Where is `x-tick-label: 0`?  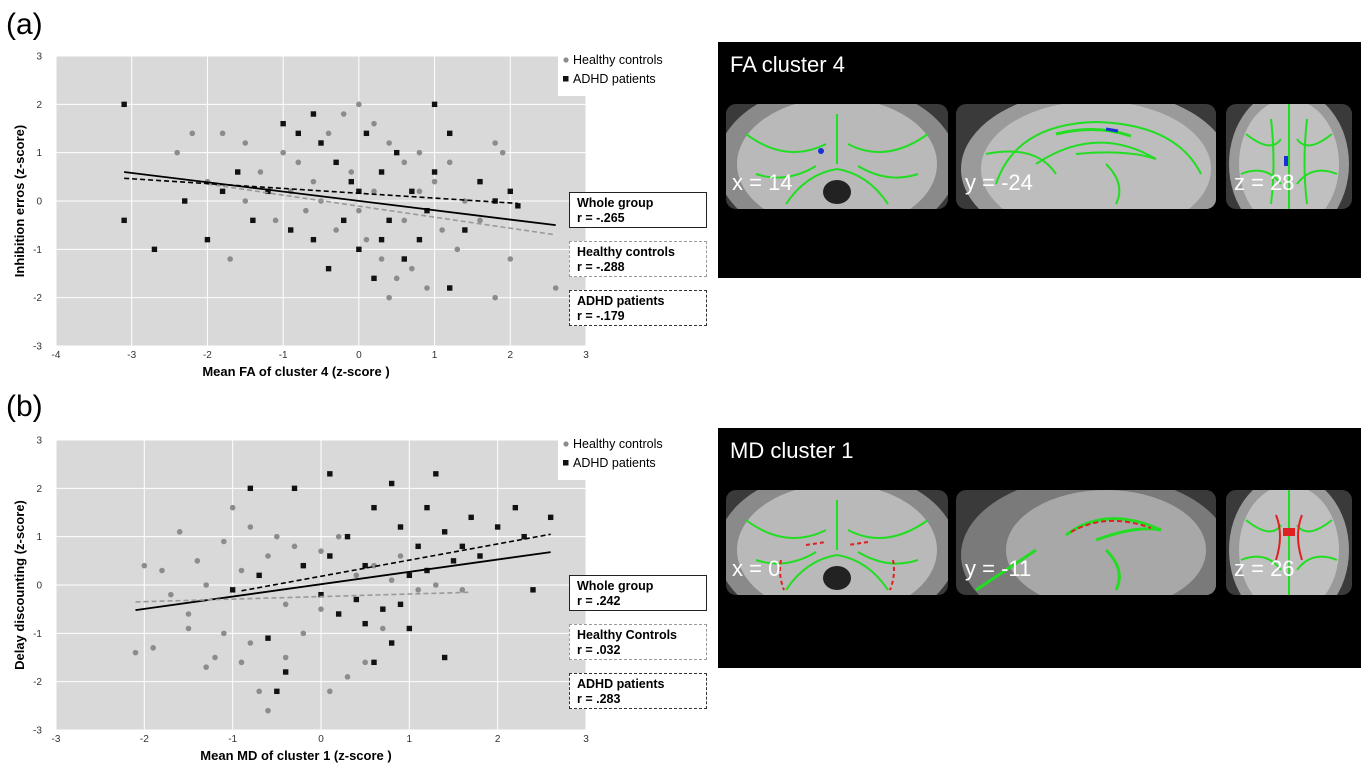 x-tick-label: 0 is located at coordinates (321, 739).